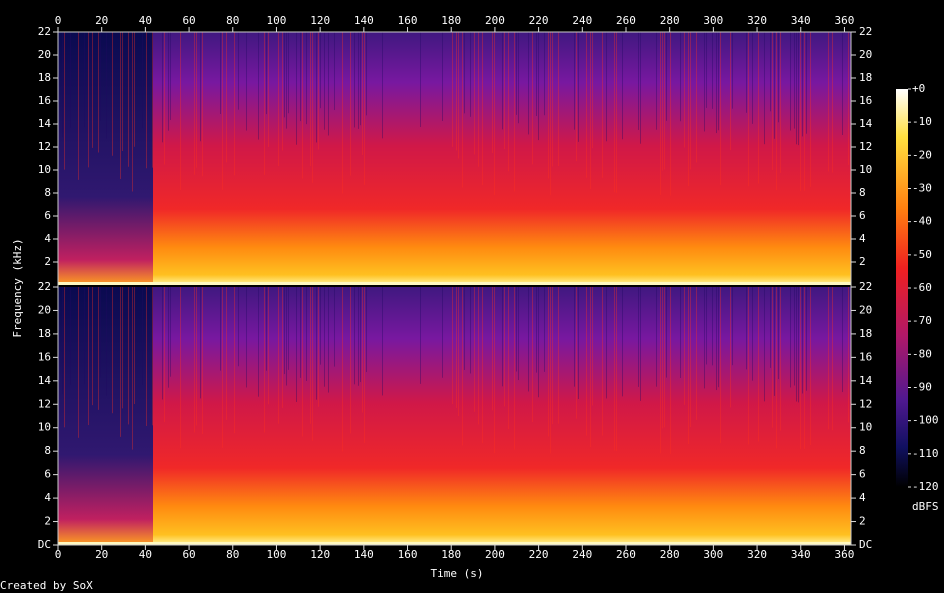 The height and width of the screenshot is (593, 944). What do you see at coordinates (862, 497) in the screenshot?
I see `y-tick-label: 4` at bounding box center [862, 497].